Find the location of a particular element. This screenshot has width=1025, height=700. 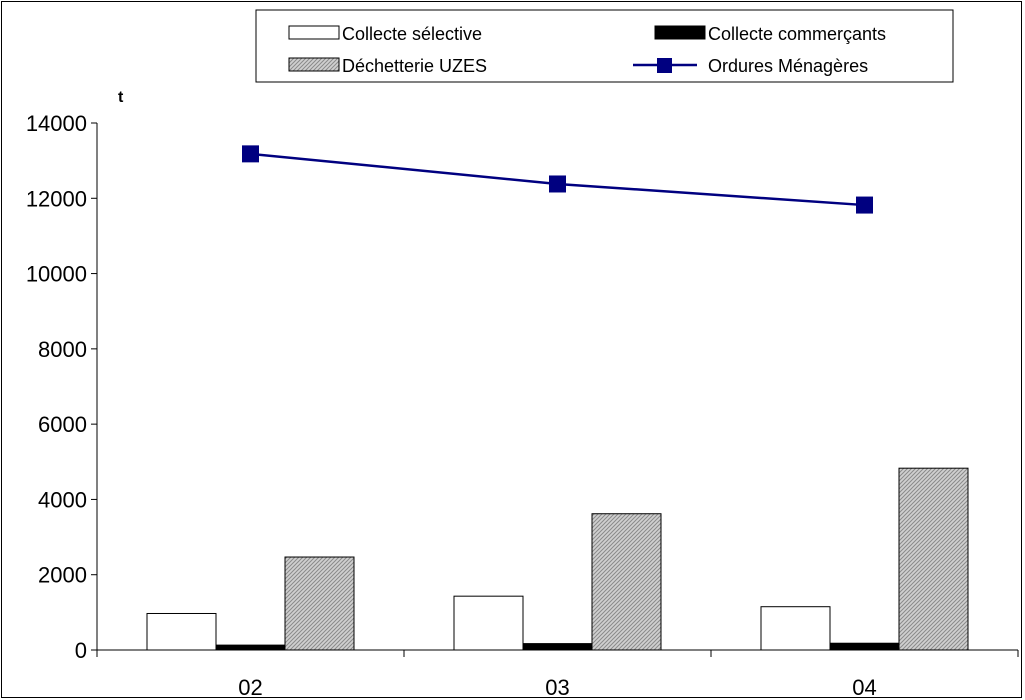

line-series is located at coordinates (557, 179).